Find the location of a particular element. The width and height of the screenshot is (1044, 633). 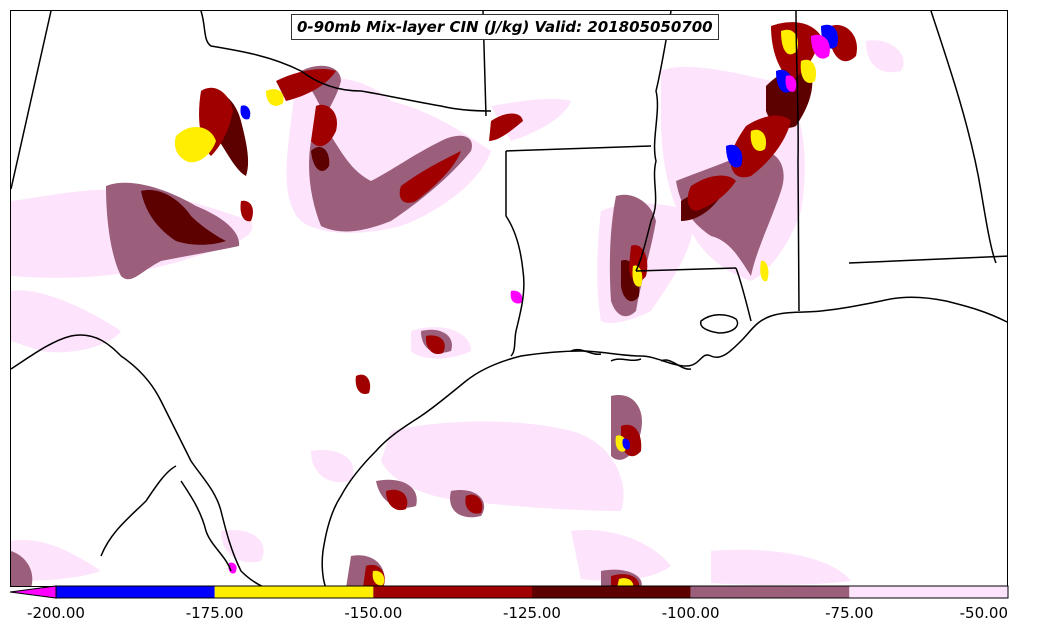

boundary-la-ms is located at coordinates (743, 294).